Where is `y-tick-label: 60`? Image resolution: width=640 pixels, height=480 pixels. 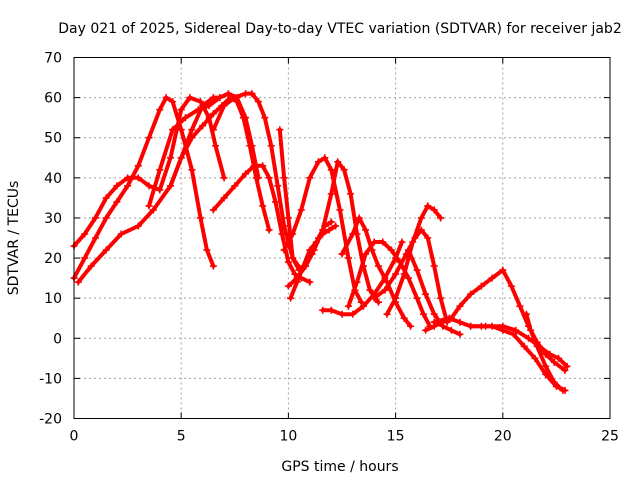 y-tick-label: 60 is located at coordinates (53, 99).